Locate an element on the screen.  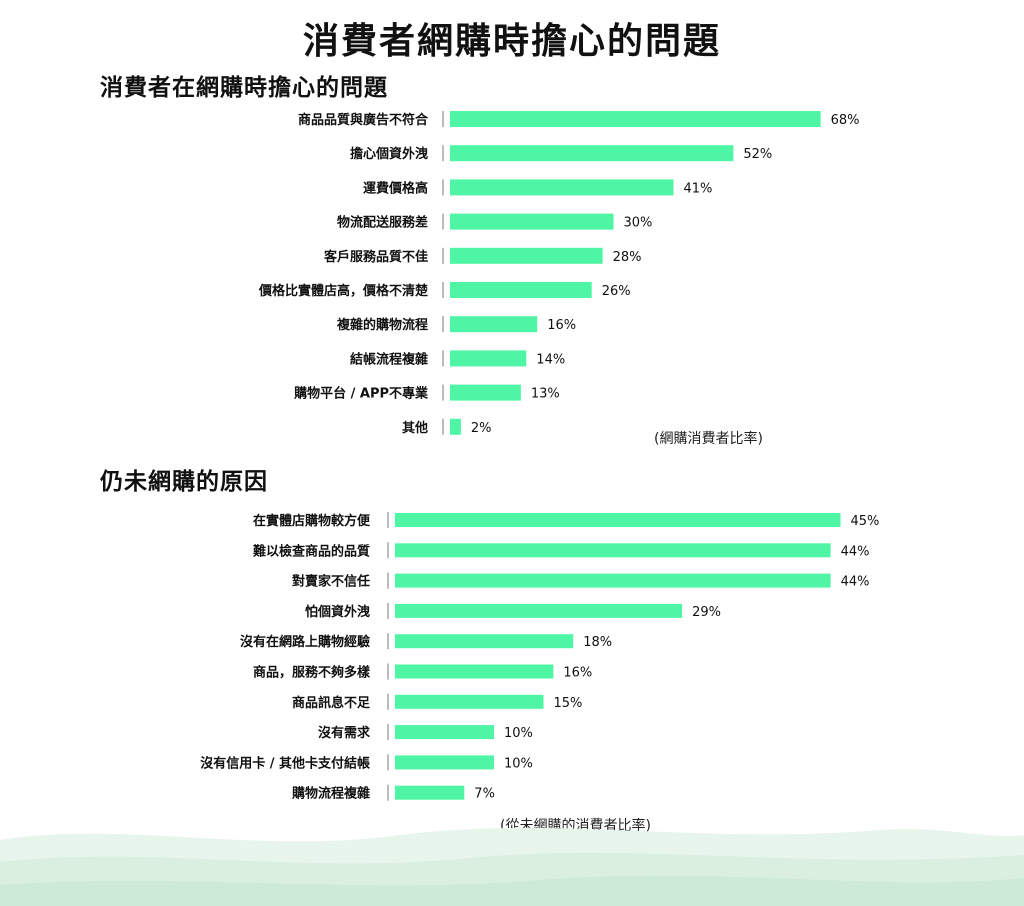
category-label: 沒有信用卡 / 其他卡支付結帳 is located at coordinates (285, 763).